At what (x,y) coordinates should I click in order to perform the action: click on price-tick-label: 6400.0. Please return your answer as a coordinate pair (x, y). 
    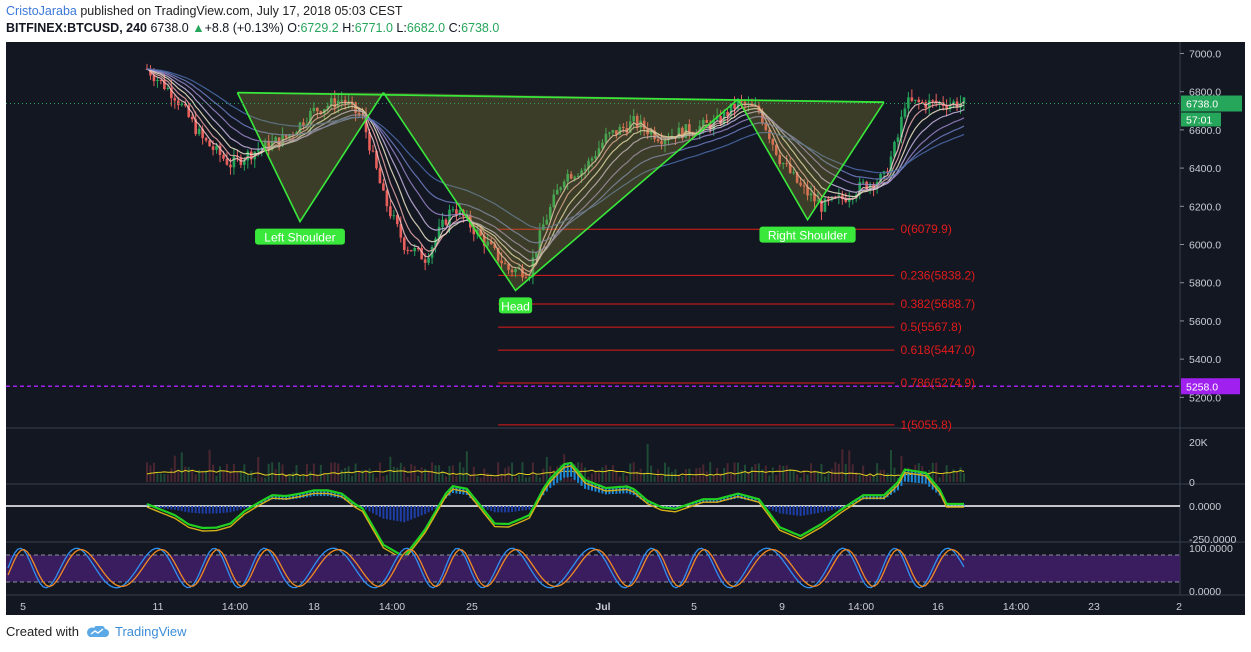
    Looking at the image, I should click on (1205, 169).